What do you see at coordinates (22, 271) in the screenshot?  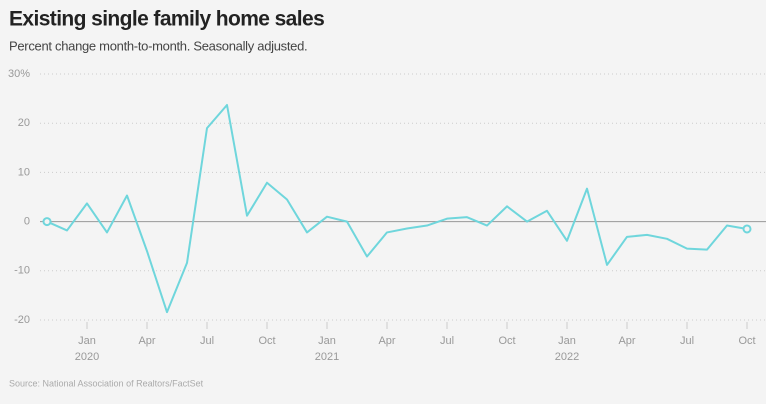 I see `y-tick-label: -10` at bounding box center [22, 271].